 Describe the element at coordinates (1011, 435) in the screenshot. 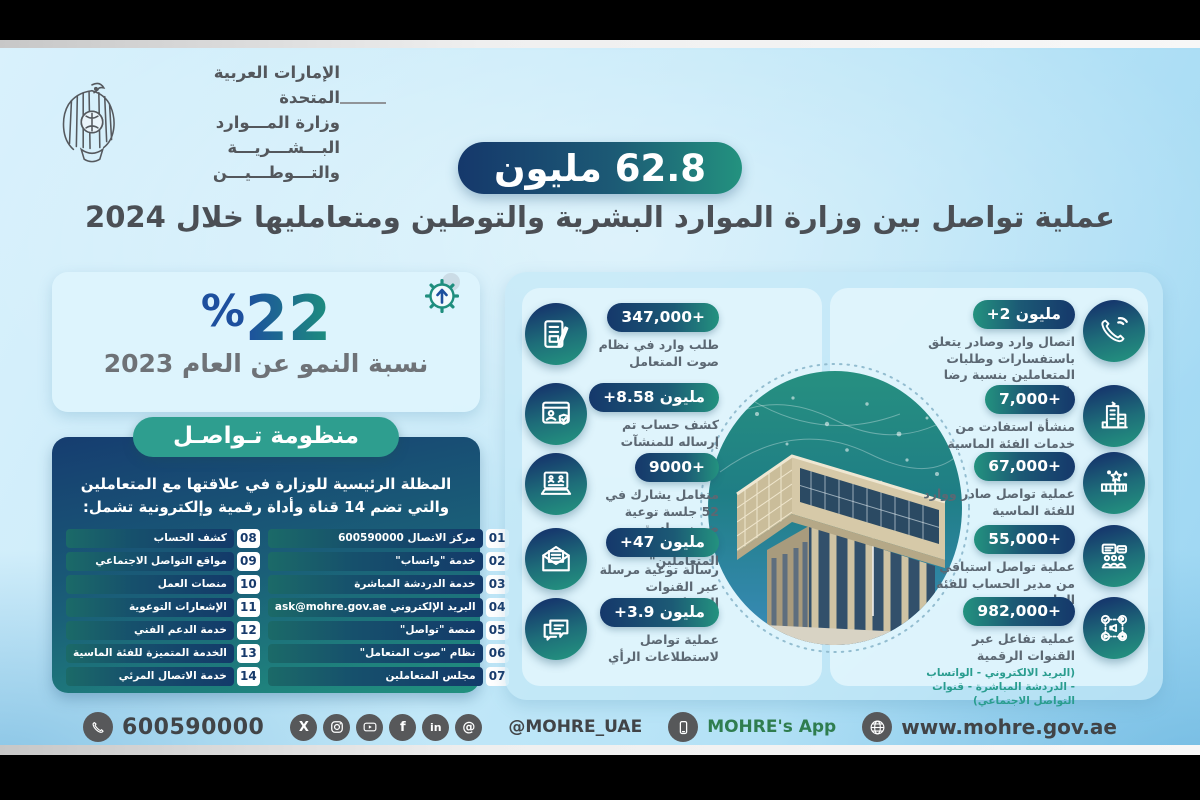

I see `stat-desc: منشأة استفادت من خدمات الفئة الماسية` at that location.